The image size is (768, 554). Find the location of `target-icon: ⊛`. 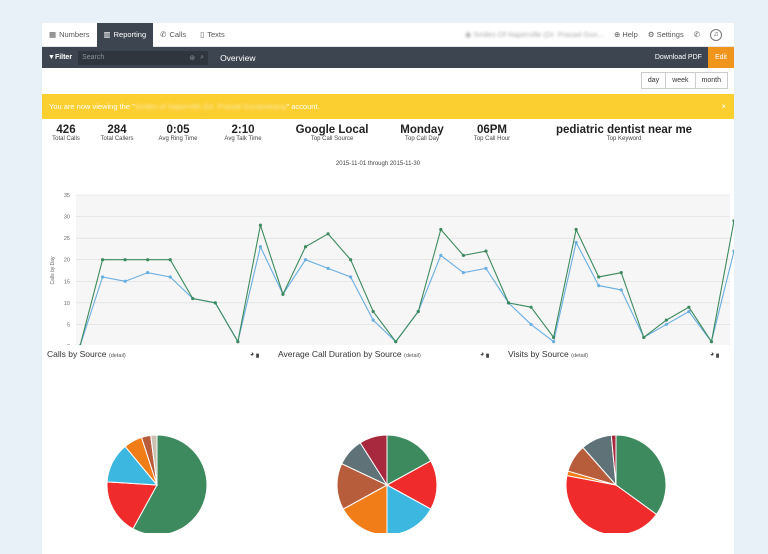

target-icon: ⊛ is located at coordinates (192, 58).